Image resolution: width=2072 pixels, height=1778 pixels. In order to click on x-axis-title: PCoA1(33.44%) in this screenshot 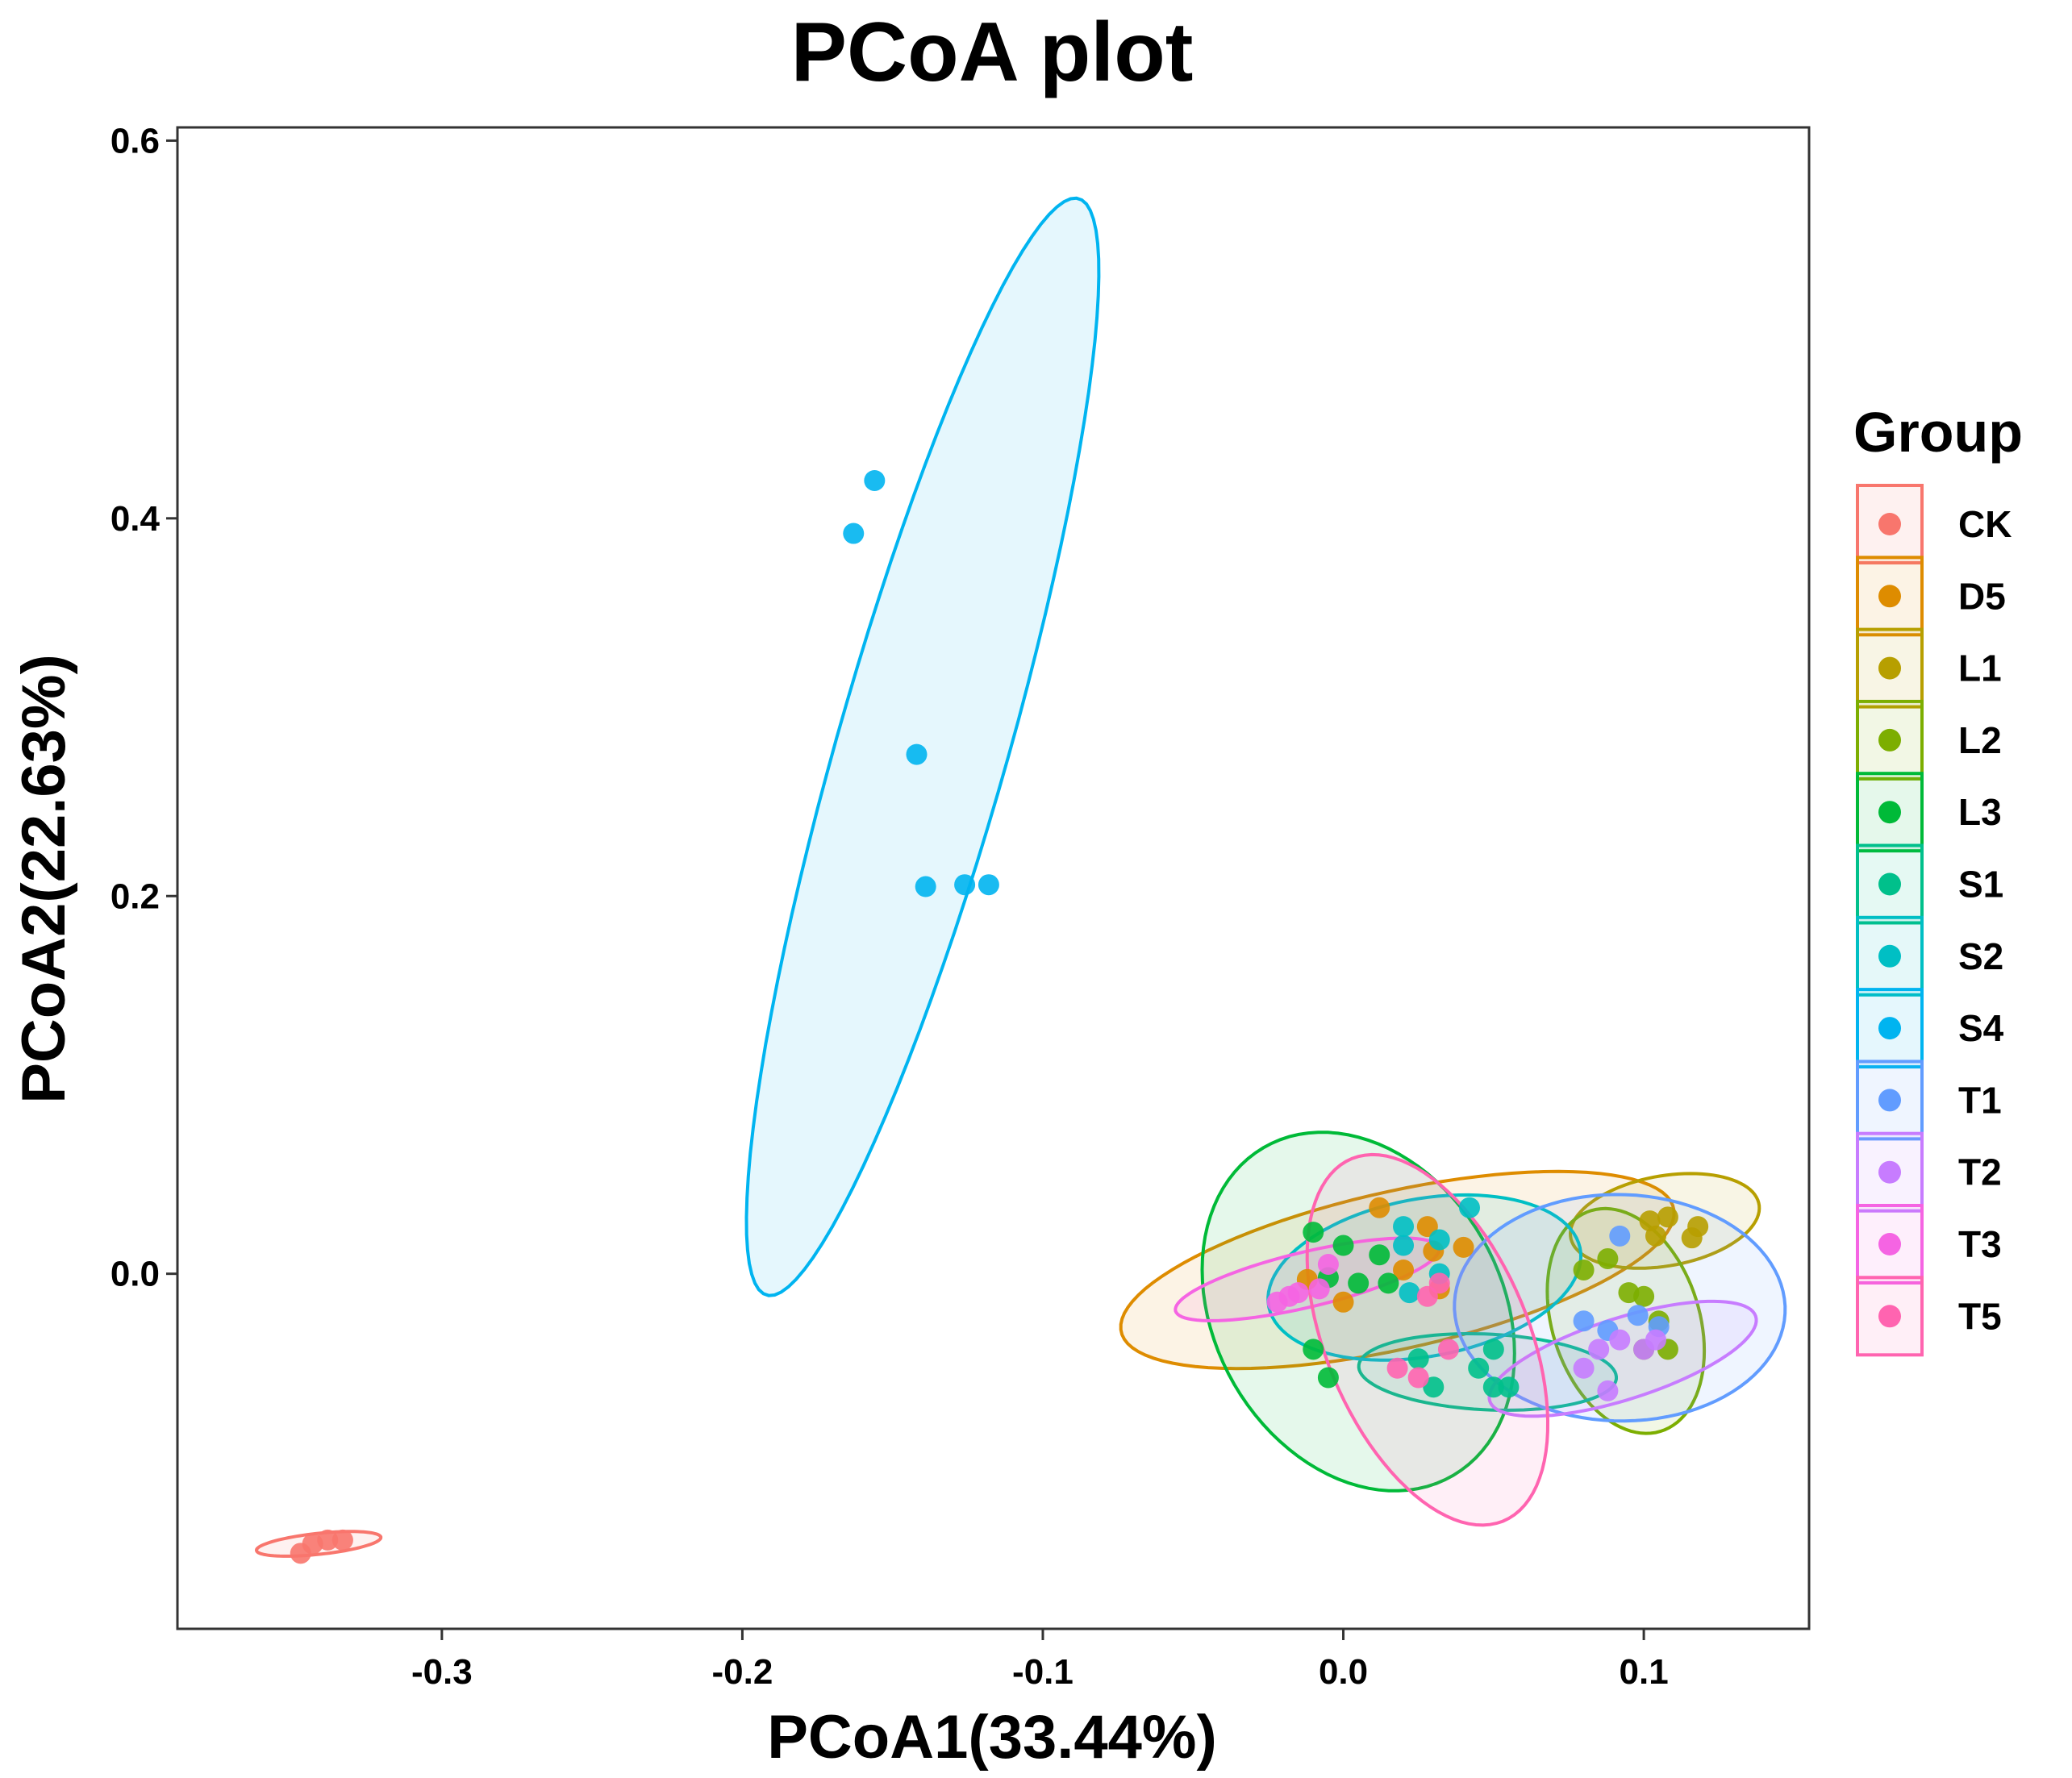, I will do `click(992, 1738)`.